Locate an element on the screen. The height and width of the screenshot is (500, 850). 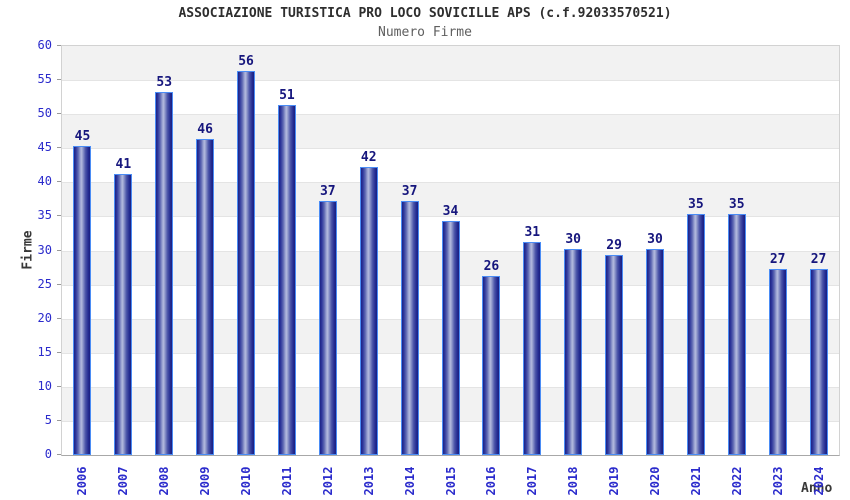
bar-value-label: 53 is located at coordinates (164, 82).